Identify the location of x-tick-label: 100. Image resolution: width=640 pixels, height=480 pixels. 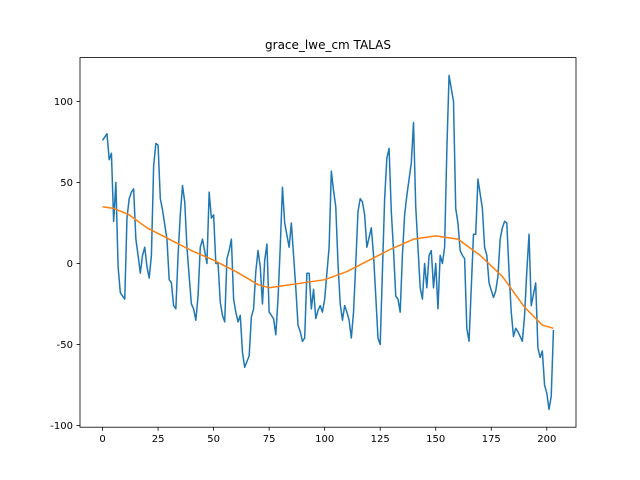
(324, 439).